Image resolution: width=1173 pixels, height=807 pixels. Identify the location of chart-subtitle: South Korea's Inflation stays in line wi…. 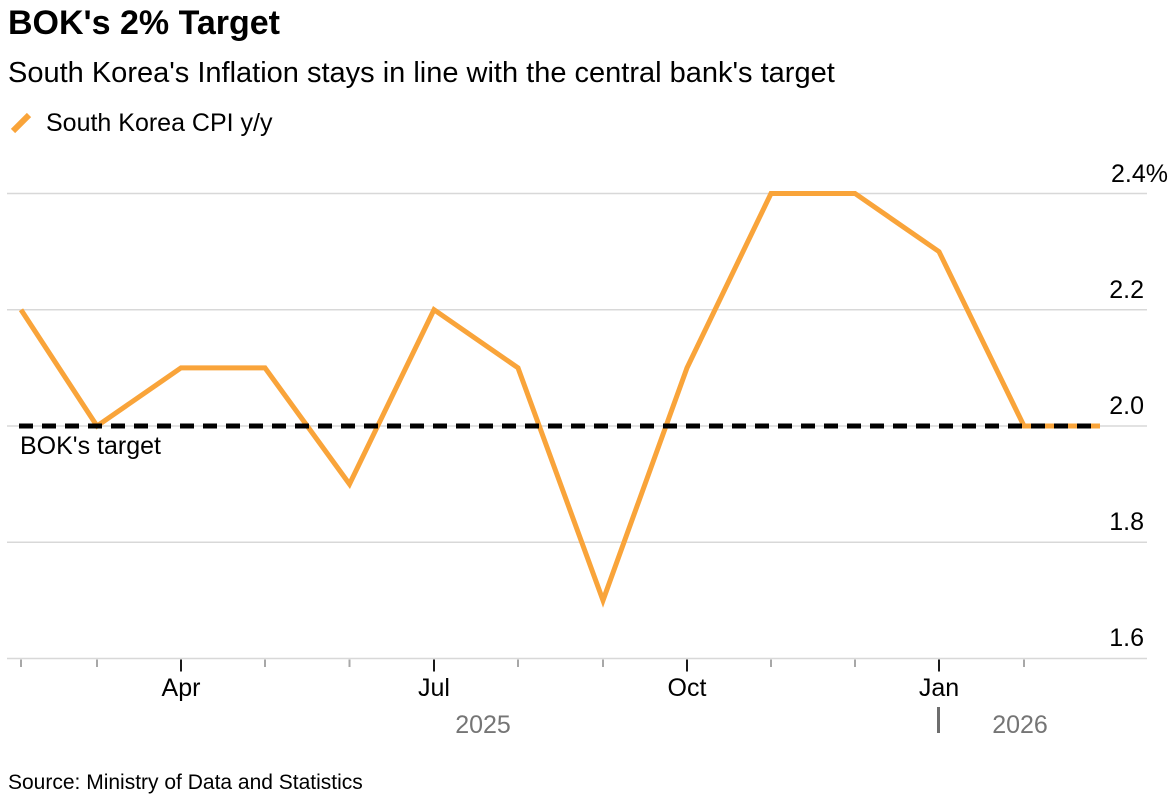
(421, 73).